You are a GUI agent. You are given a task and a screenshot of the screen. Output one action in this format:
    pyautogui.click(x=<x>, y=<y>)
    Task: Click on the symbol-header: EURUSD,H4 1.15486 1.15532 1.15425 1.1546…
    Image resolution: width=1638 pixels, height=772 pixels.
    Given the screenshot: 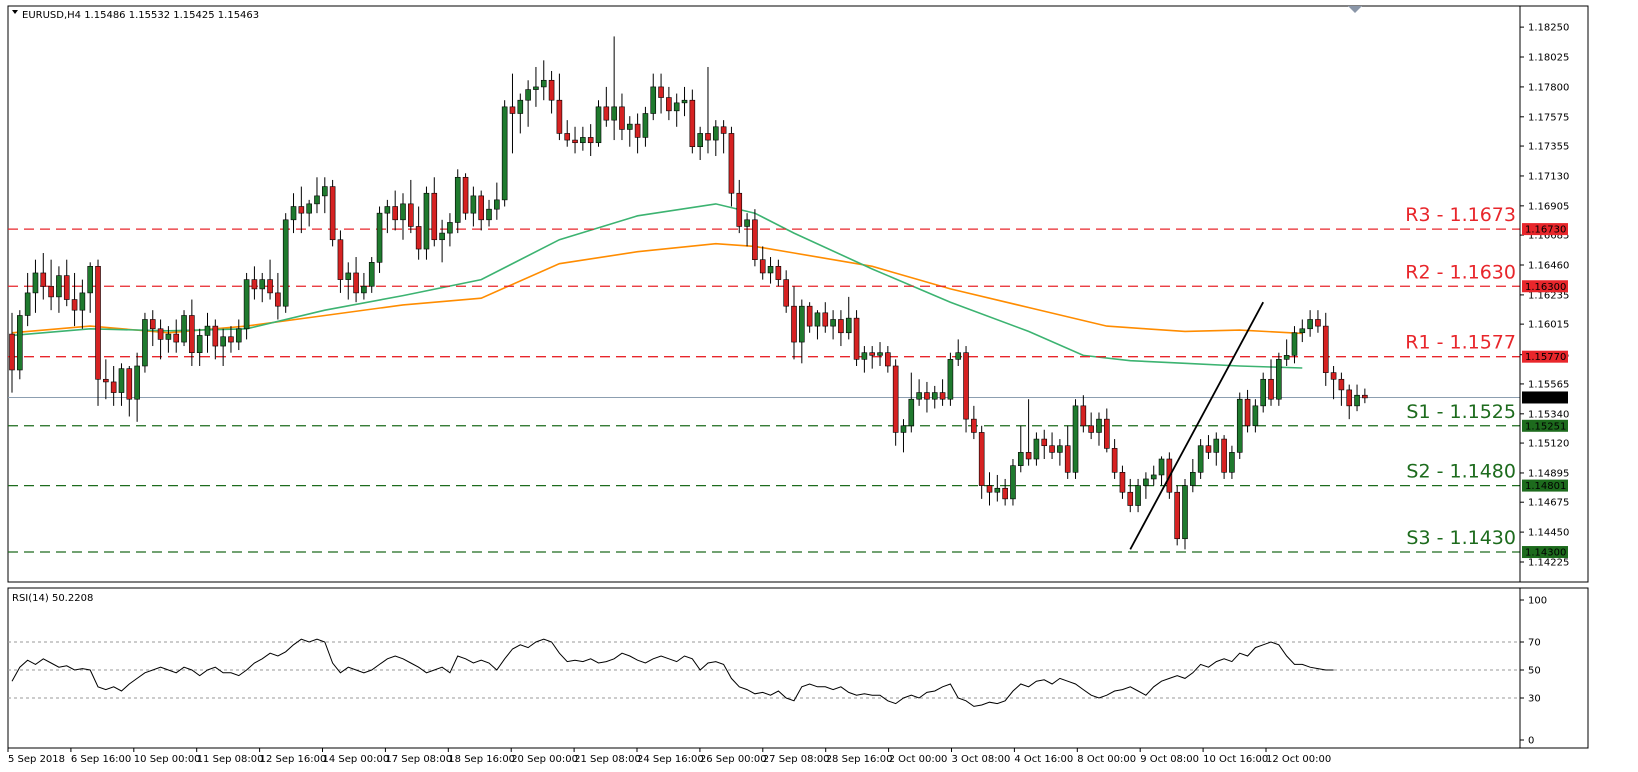 What is the action you would take?
    pyautogui.click(x=140, y=15)
    